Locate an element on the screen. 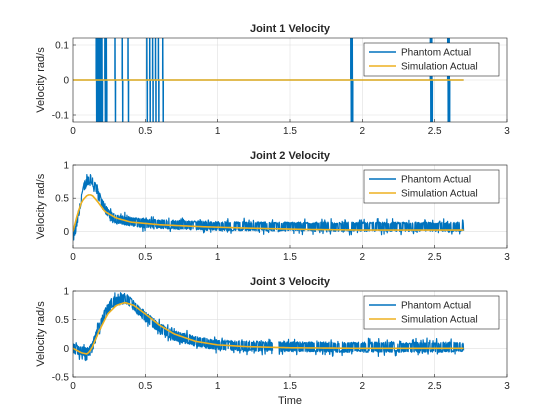 The height and width of the screenshot is (420, 560). y-tick-label: -0.1 is located at coordinates (61, 116).